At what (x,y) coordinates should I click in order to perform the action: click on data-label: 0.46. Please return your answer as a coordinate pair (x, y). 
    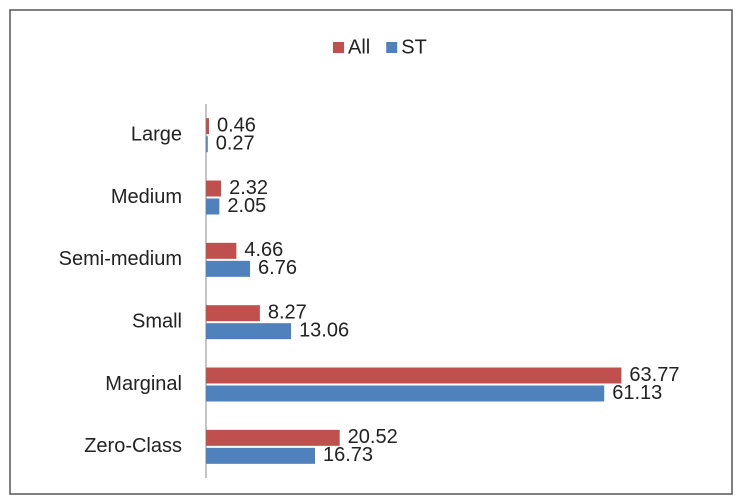
    Looking at the image, I should click on (236, 125).